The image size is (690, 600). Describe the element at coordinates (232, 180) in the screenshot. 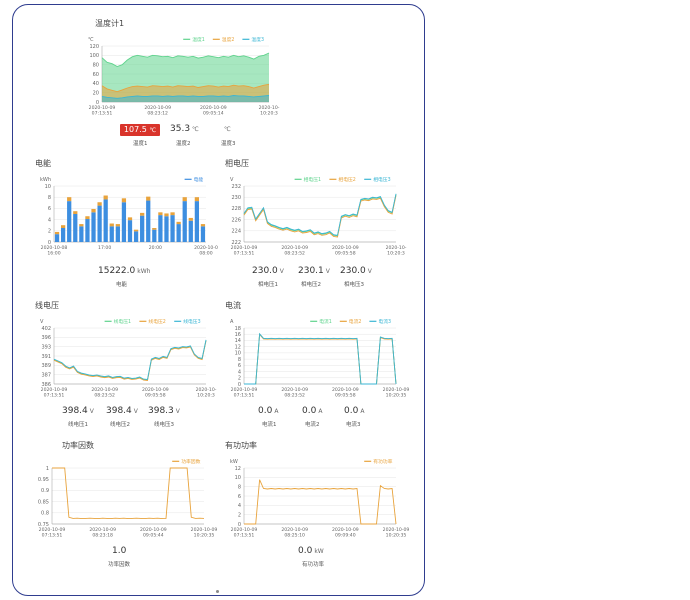

I see `phase_voltage-y-unit: V` at that location.